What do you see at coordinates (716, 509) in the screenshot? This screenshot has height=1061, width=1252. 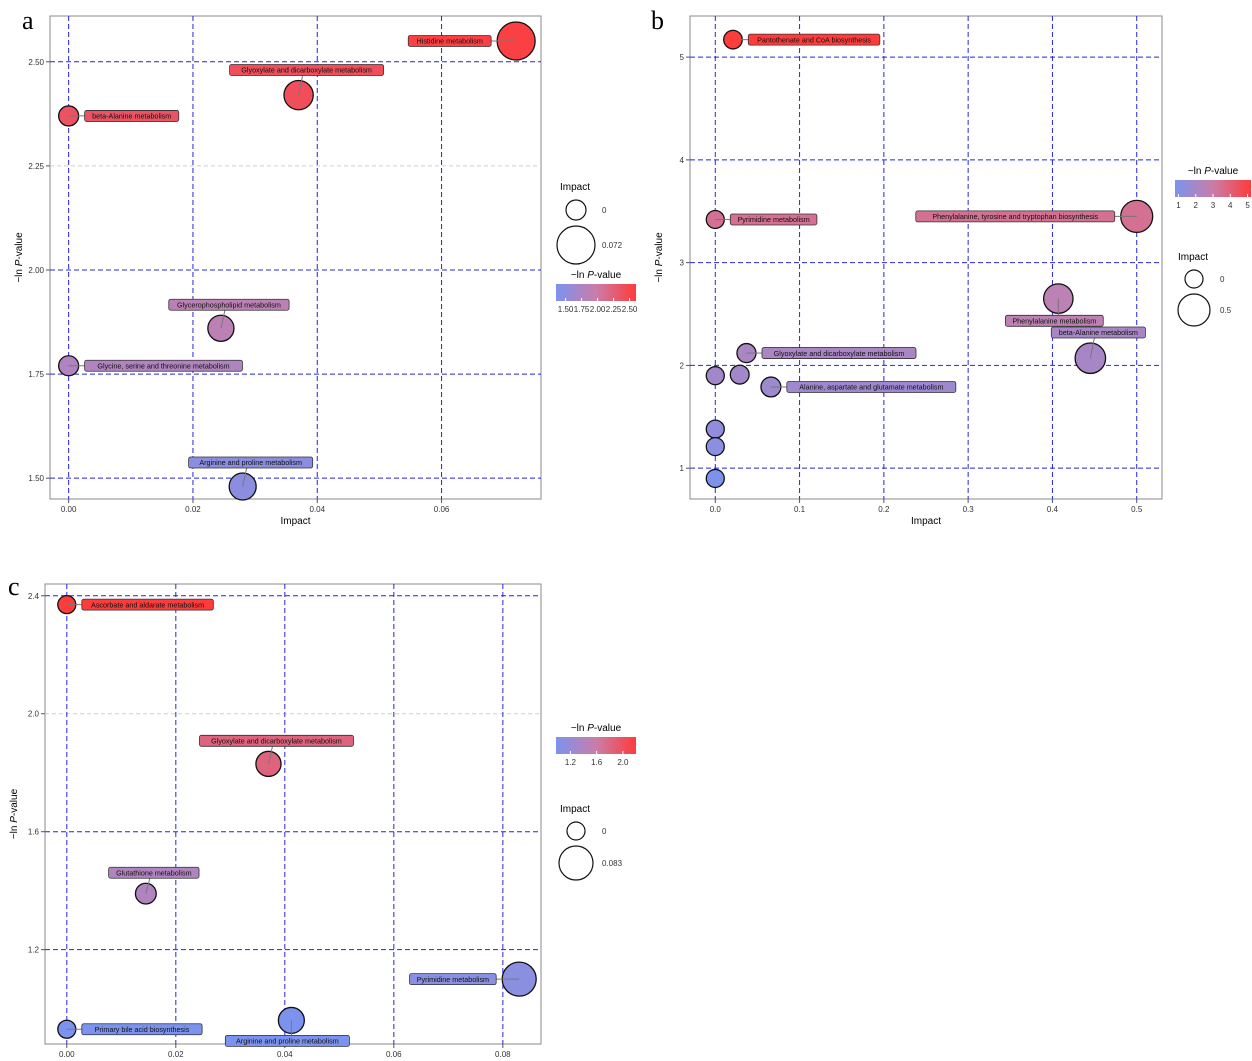 I see `x-tick-label: 0.0` at bounding box center [716, 509].